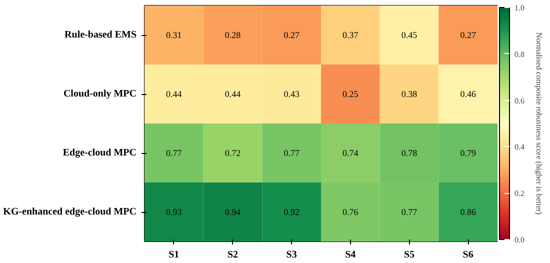 The width and height of the screenshot is (550, 263). I want to click on x-tick-label: S4, so click(350, 255).